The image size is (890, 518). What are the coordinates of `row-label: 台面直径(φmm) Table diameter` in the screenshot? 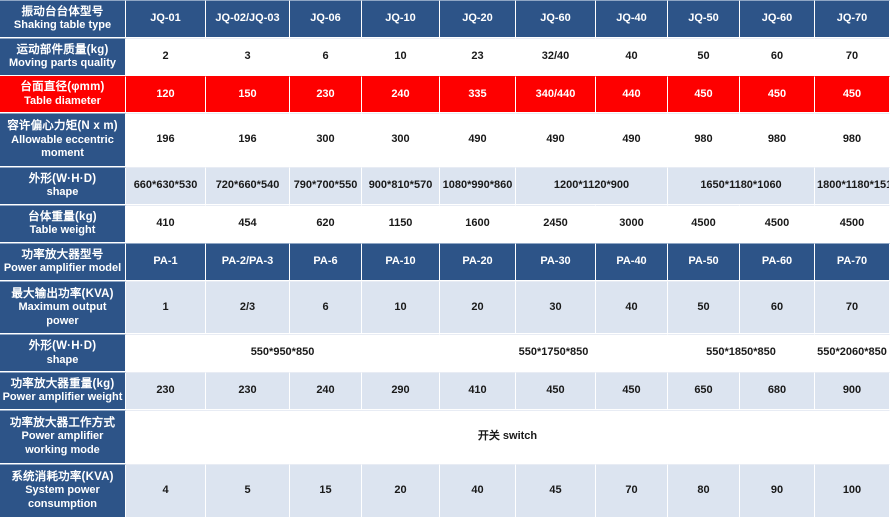 It's located at (63, 94).